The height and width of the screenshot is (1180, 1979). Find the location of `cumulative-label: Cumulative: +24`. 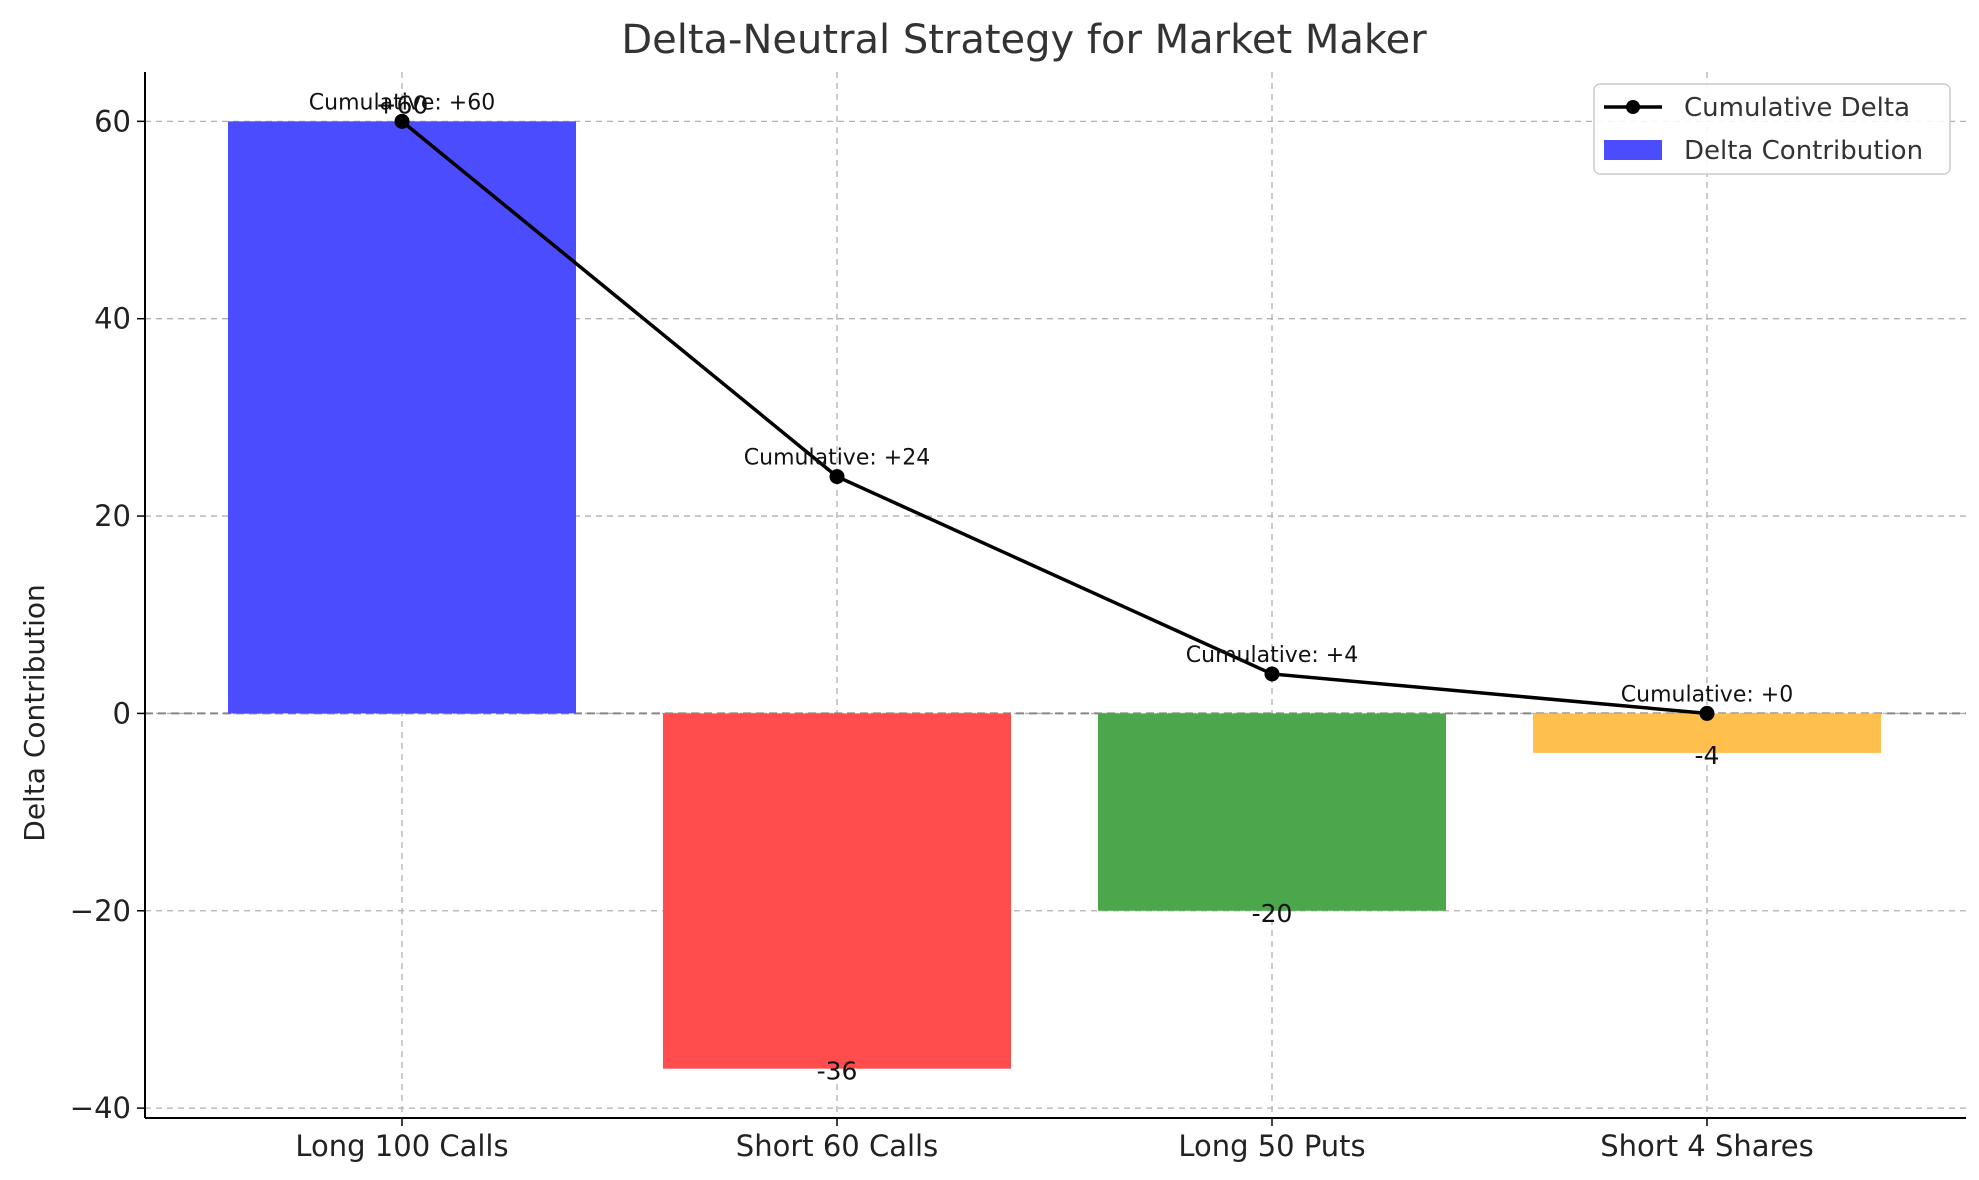

cumulative-label: Cumulative: +24 is located at coordinates (837, 458).